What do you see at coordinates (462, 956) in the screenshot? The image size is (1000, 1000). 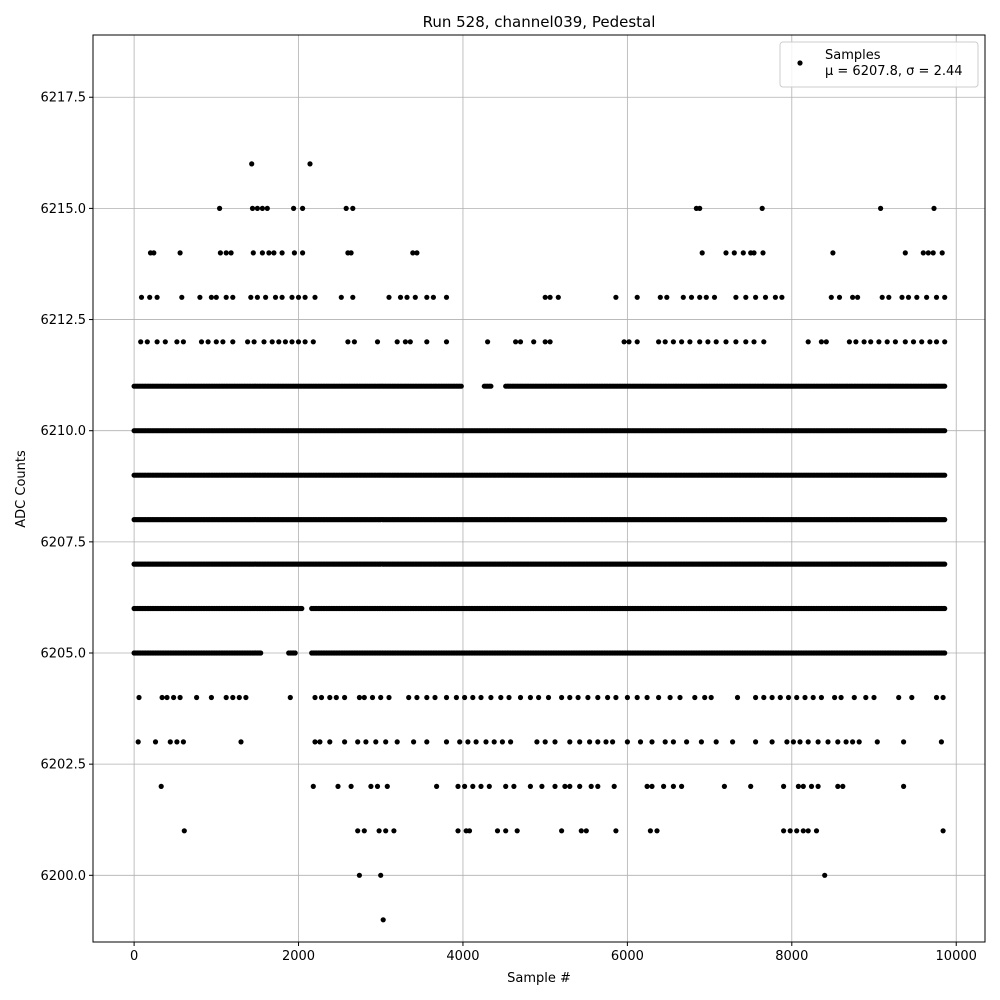 I see `x-tick-label: 4000` at bounding box center [462, 956].